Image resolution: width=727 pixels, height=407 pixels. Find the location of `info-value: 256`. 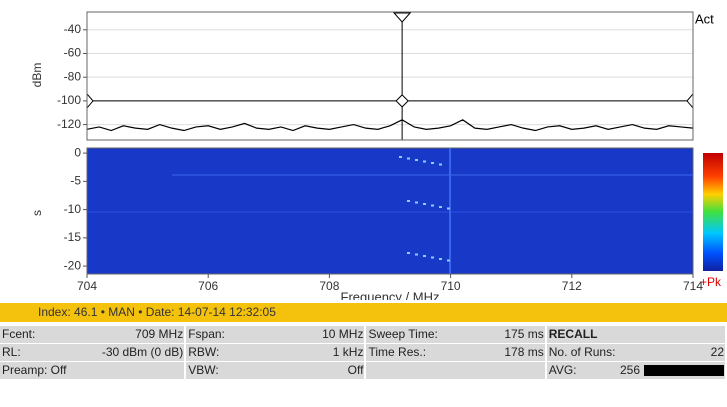

info-value: 256 is located at coordinates (629, 370).